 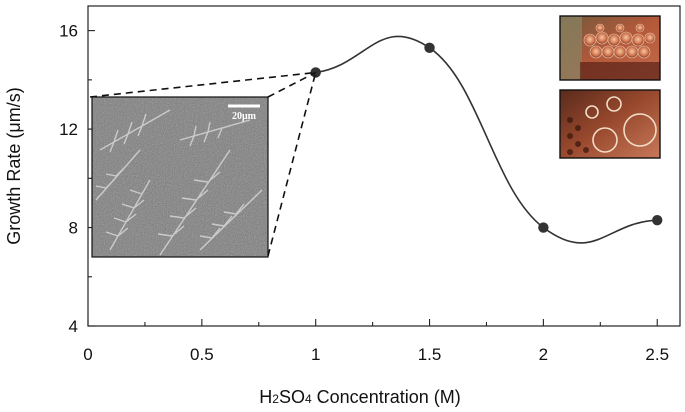 I want to click on x-tick-label: 2.5, so click(x=657, y=354).